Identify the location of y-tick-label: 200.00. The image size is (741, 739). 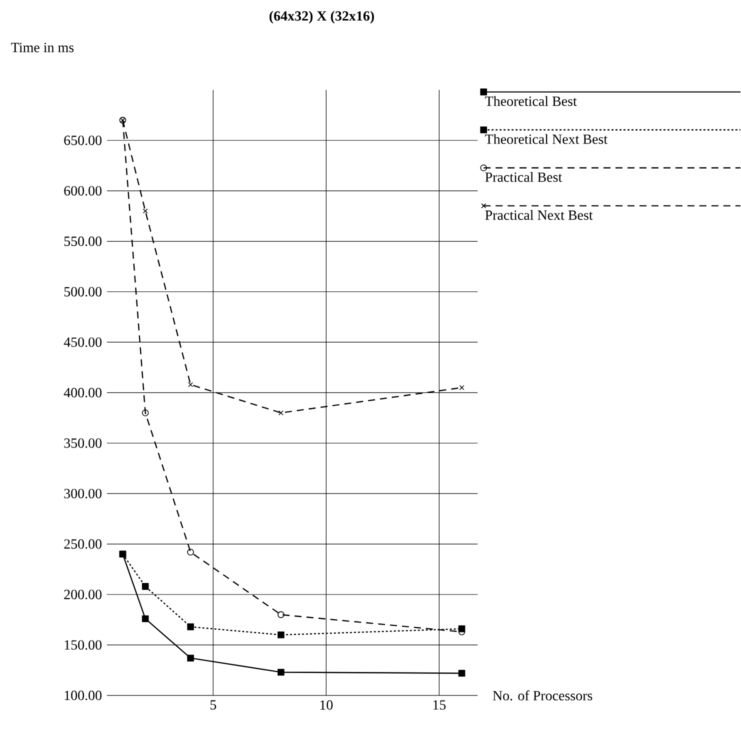
(83, 595).